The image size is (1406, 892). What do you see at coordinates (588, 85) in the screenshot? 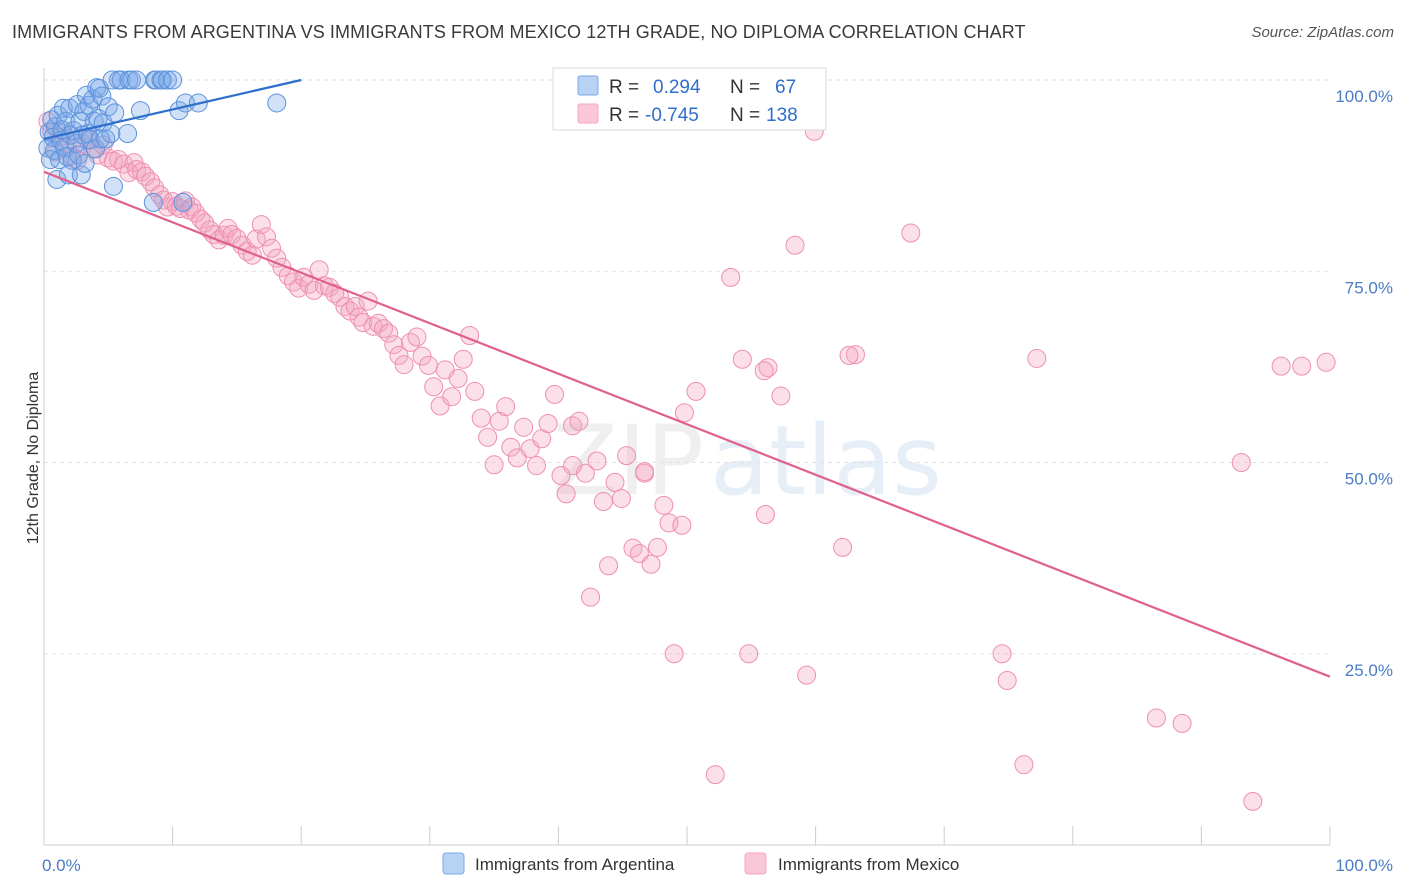
I see `stats-swatch-argentina` at bounding box center [588, 85].